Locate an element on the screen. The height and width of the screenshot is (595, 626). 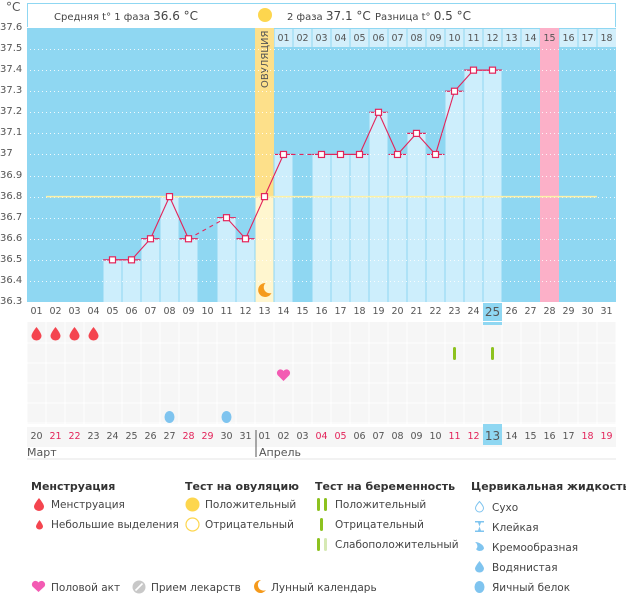
legend-pregnancy-negative-label: Отрицательный is located at coordinates (379, 525).